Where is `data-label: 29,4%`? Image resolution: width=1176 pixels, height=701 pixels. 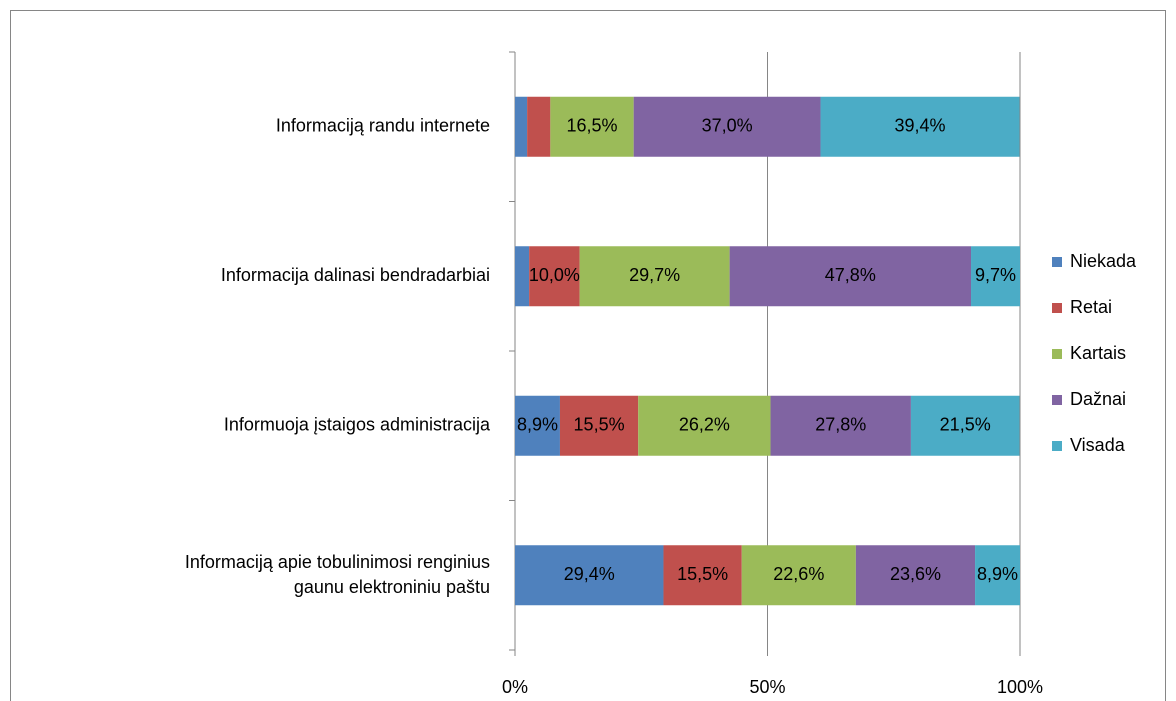 data-label: 29,4% is located at coordinates (589, 574).